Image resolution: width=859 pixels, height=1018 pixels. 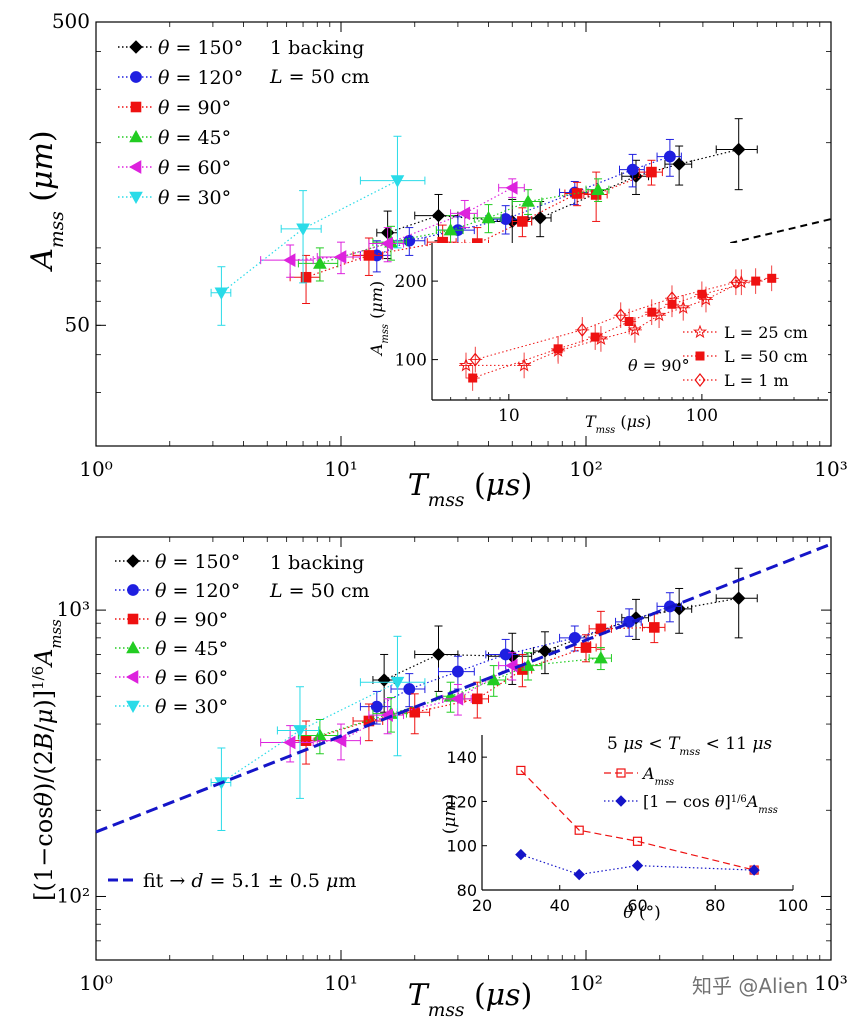 I want to click on bottom-fit-label-part: μ, so click(x=332, y=881).